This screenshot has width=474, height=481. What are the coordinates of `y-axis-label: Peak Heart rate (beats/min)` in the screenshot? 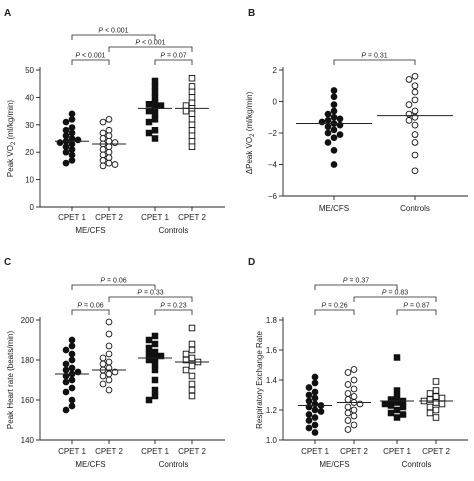 It's located at (10, 380).